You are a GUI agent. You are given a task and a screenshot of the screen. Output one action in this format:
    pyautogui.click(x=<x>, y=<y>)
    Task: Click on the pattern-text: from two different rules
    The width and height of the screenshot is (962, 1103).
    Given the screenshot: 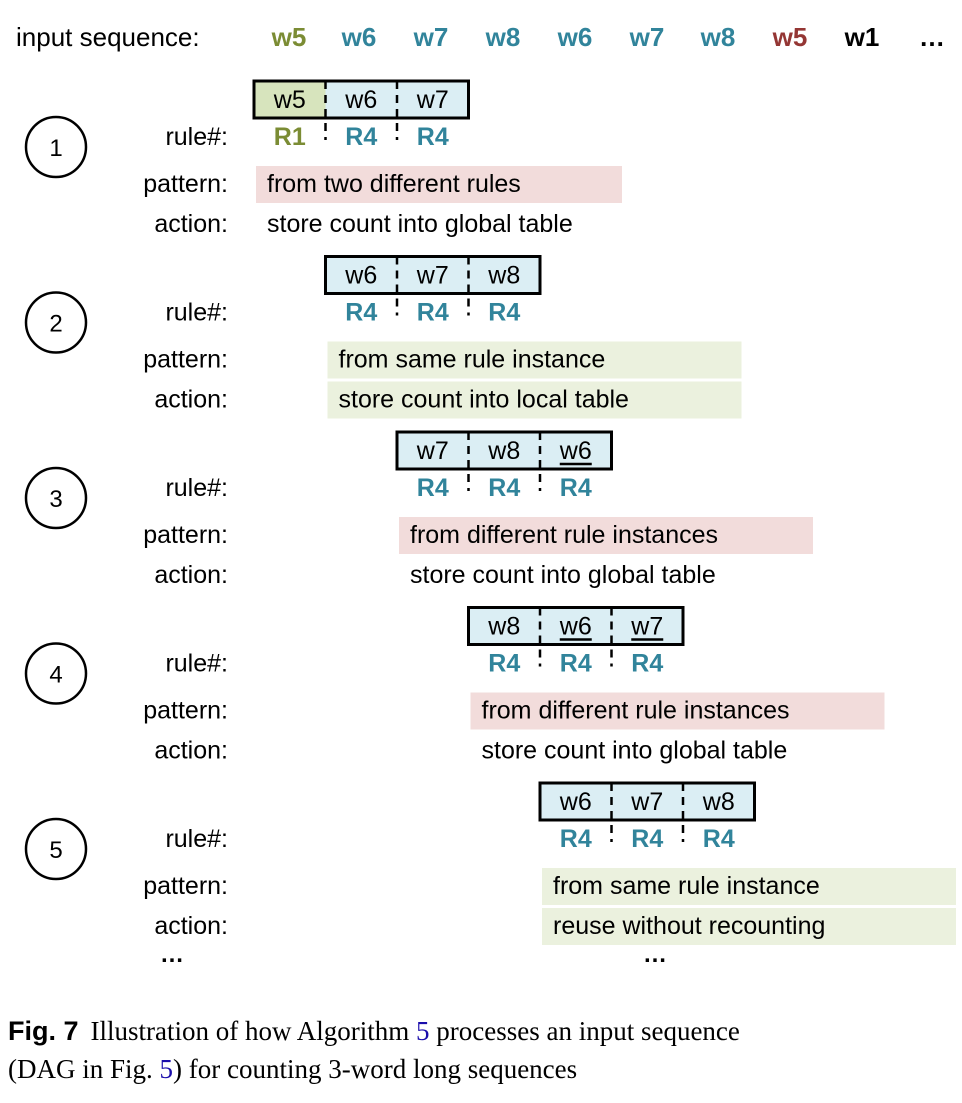 What is the action you would take?
    pyautogui.click(x=394, y=184)
    